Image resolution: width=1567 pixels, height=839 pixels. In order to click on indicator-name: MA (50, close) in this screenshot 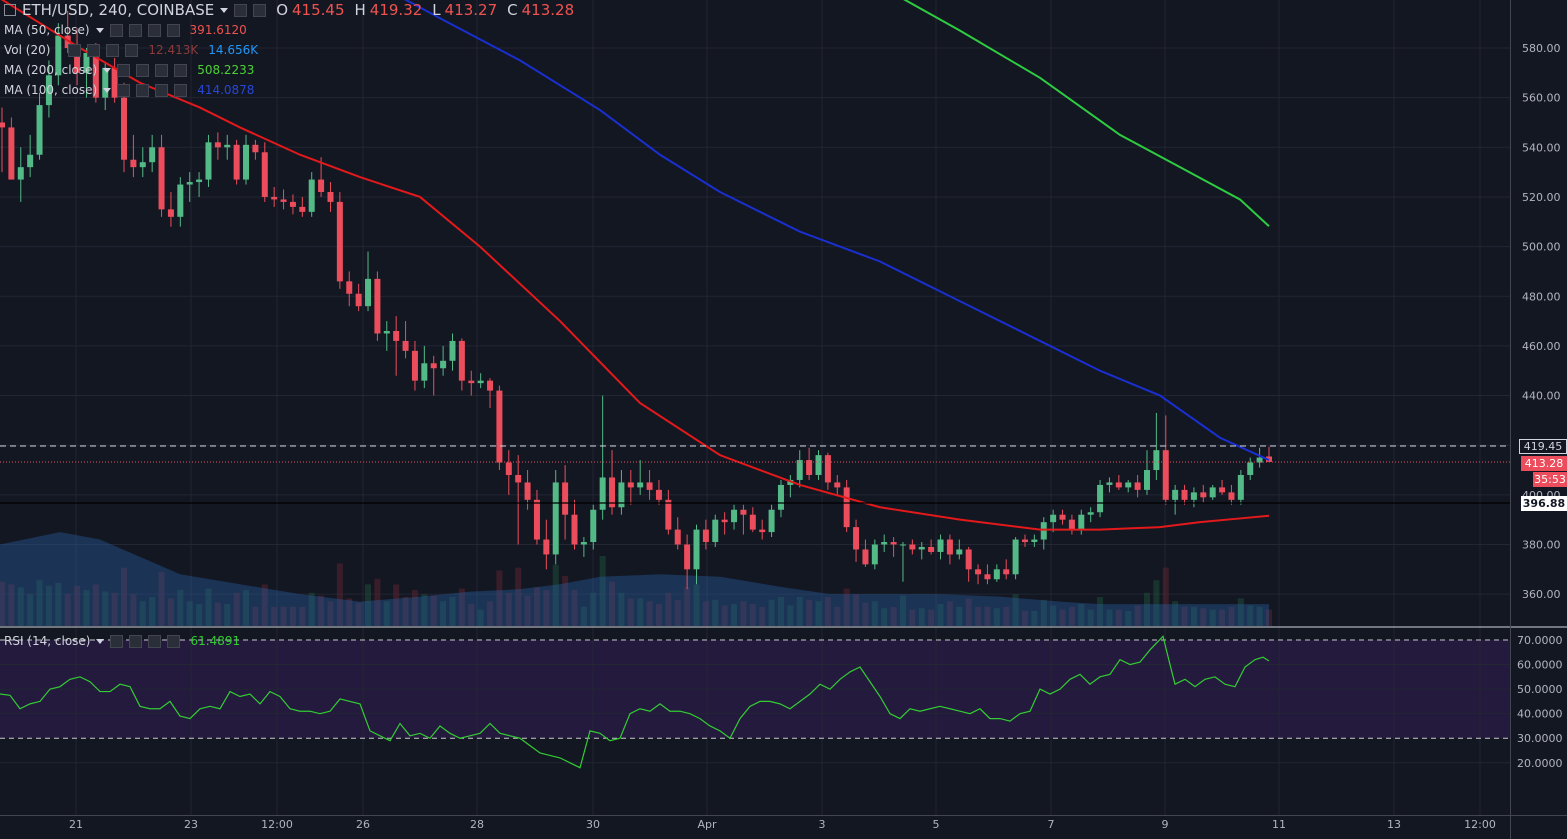, I will do `click(47, 30)`.